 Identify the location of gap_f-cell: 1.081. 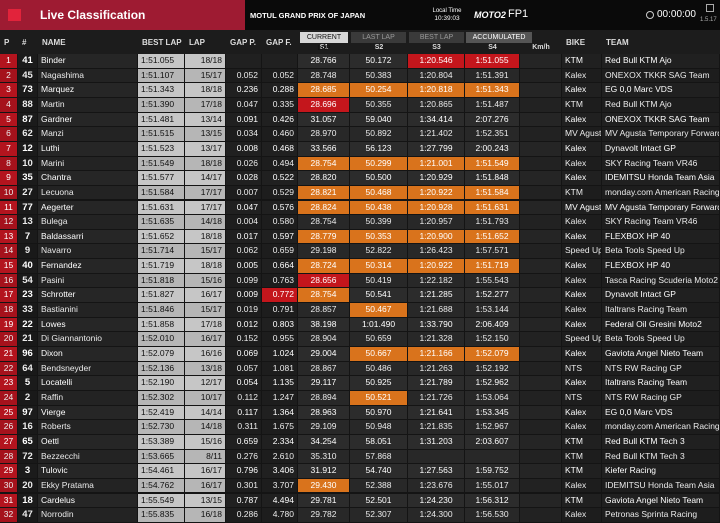
(279, 368).